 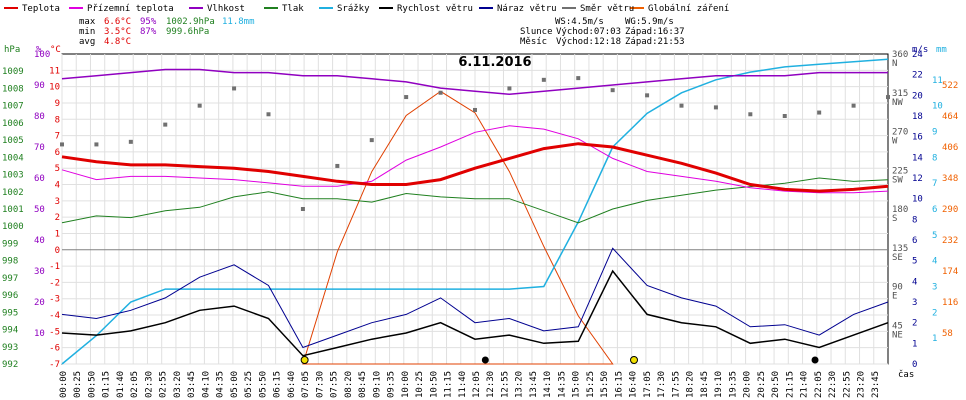 I want to click on x-tick-label: 21:15, so click(x=790, y=384).